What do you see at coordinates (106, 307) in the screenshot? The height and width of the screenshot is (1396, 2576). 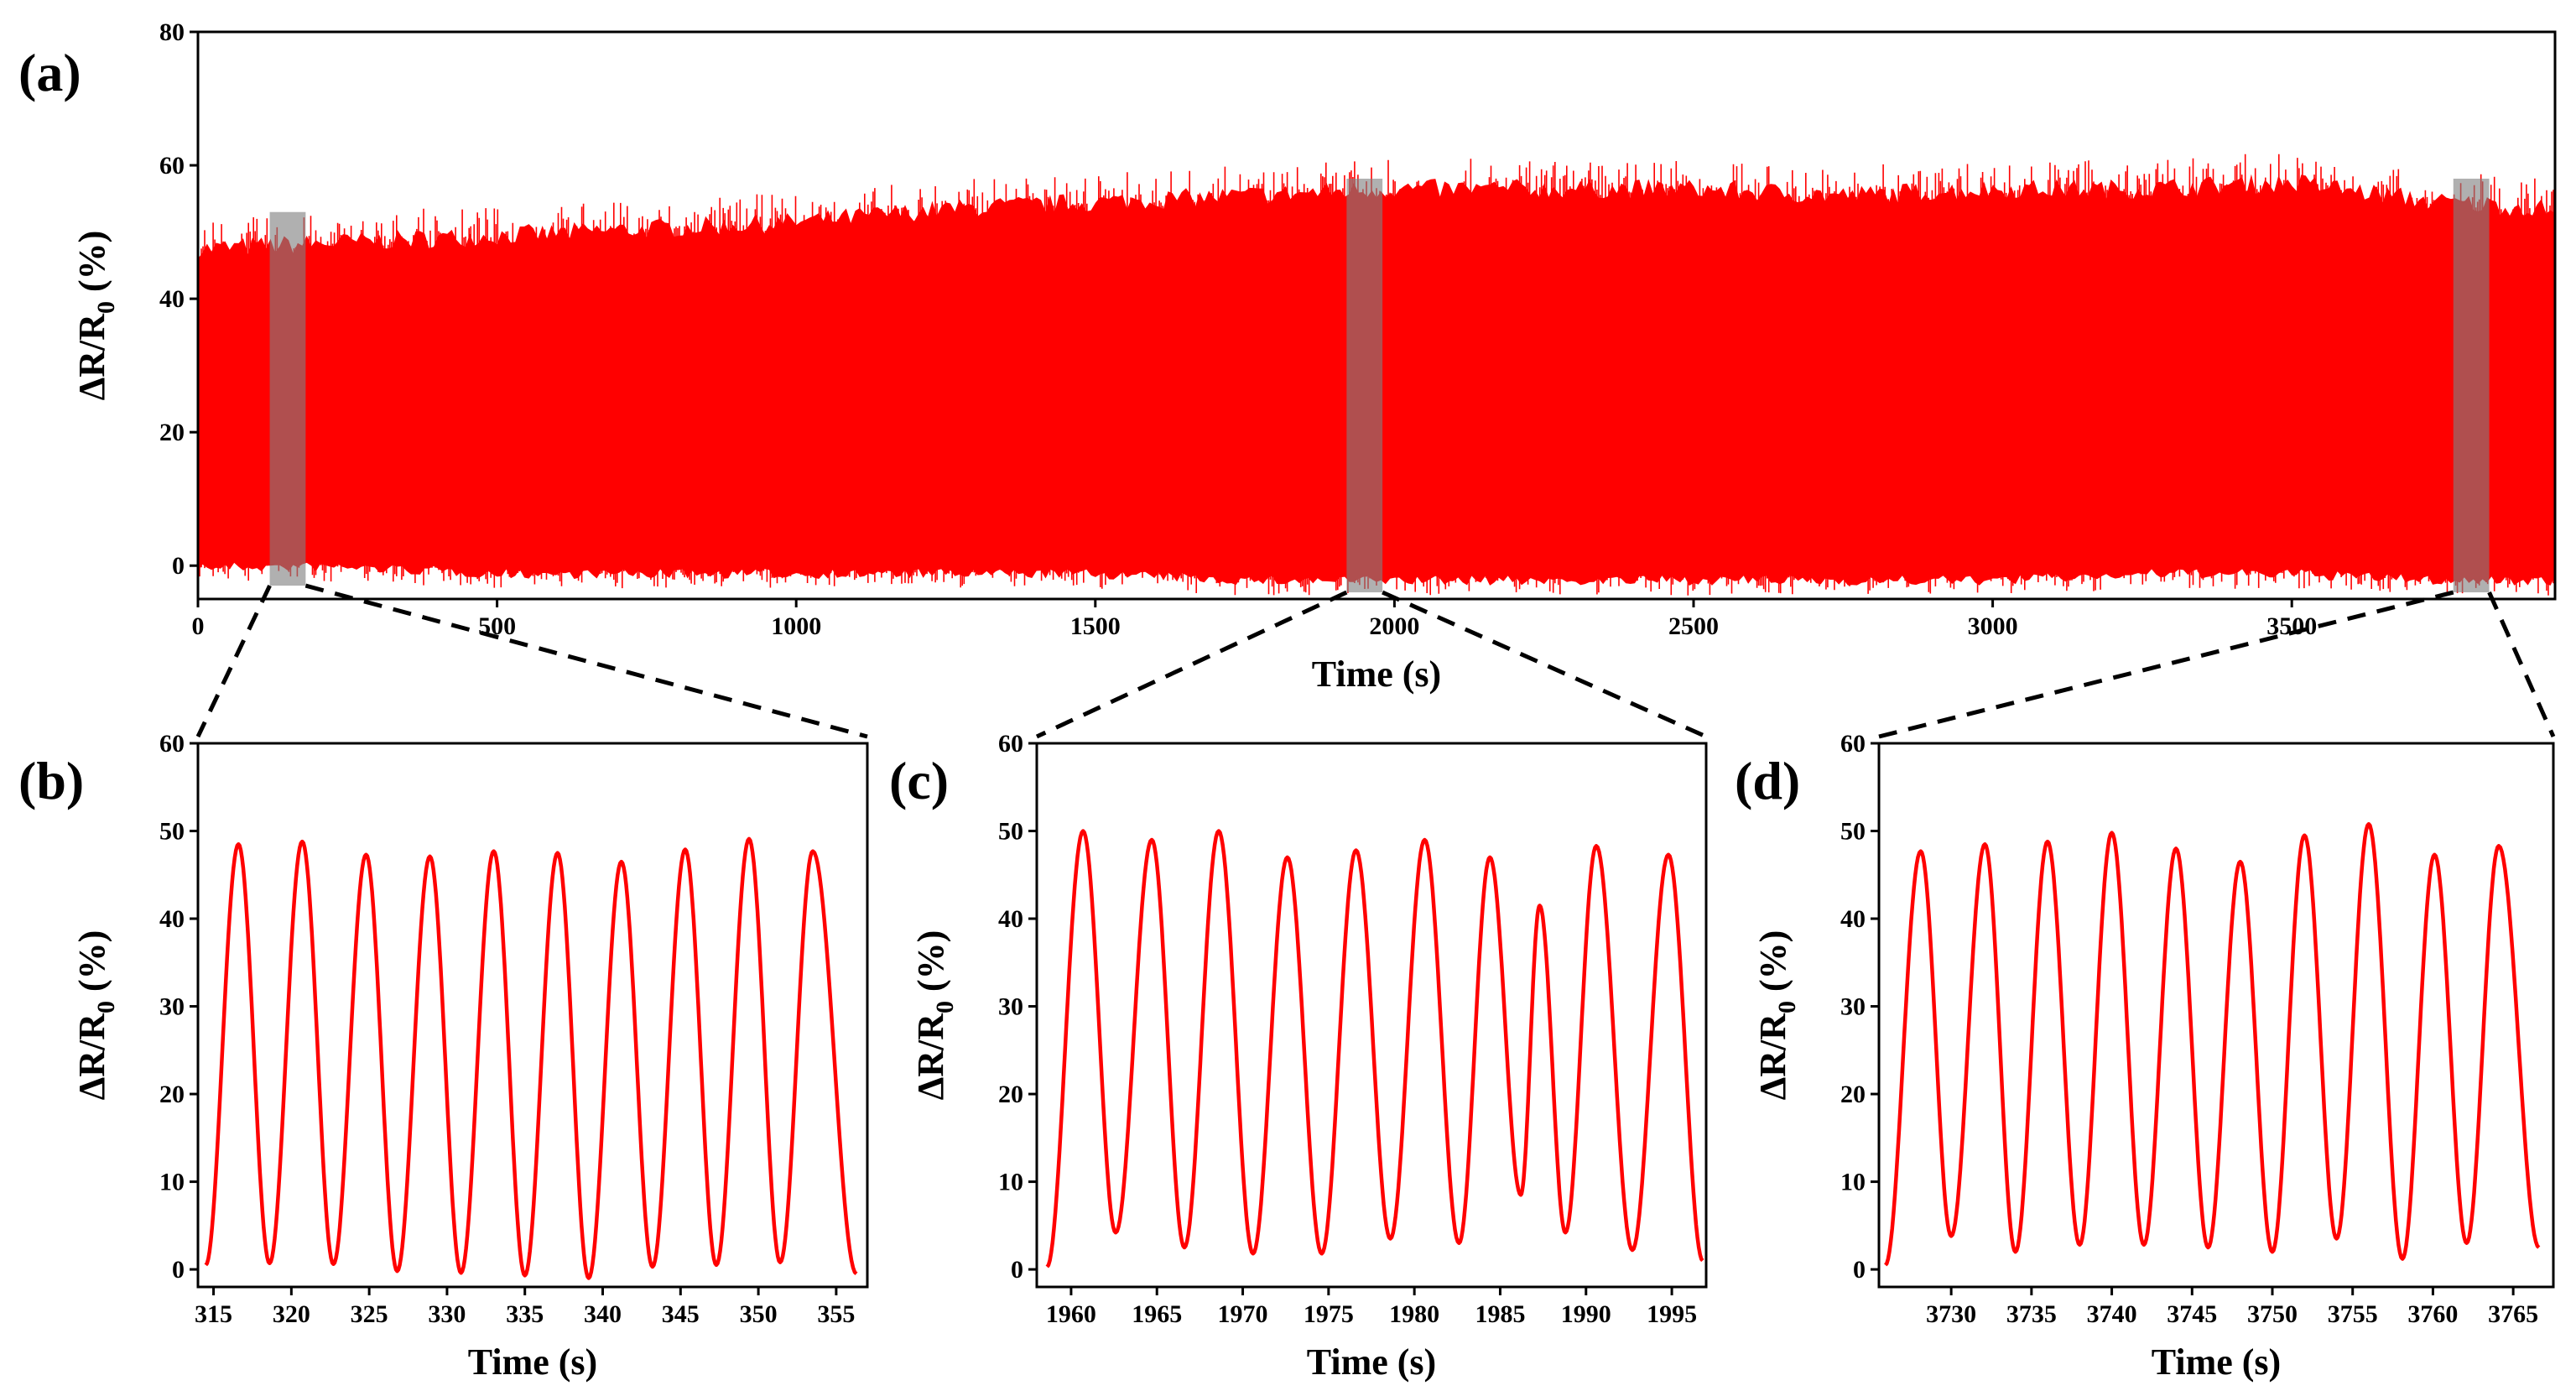 I see `y-axis-label-sub-a: 0` at bounding box center [106, 307].